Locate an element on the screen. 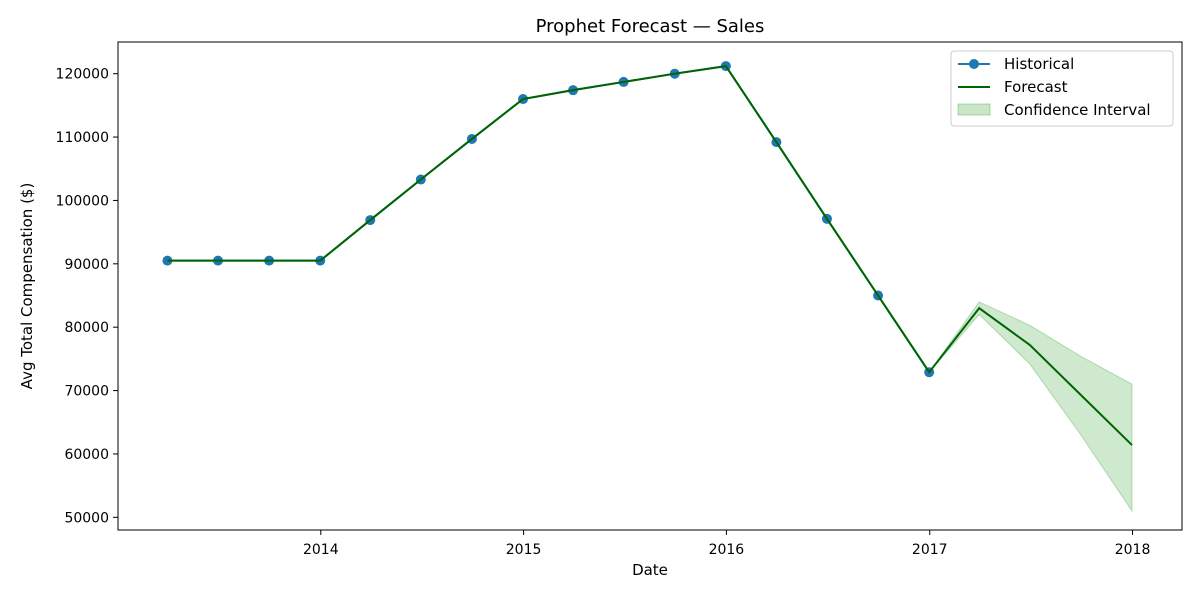 The height and width of the screenshot is (600, 1200). legend-forecast-label: Forecast is located at coordinates (1036, 87).